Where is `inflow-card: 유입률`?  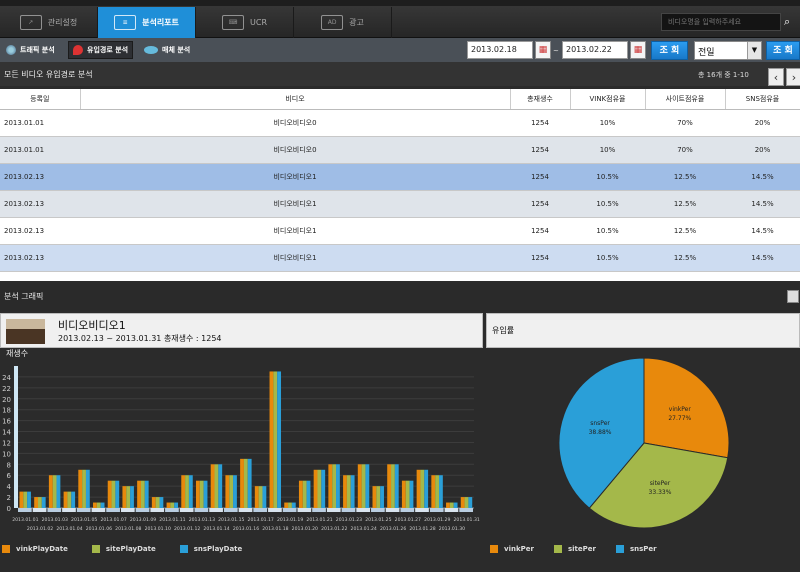 inflow-card: 유입률 is located at coordinates (643, 330).